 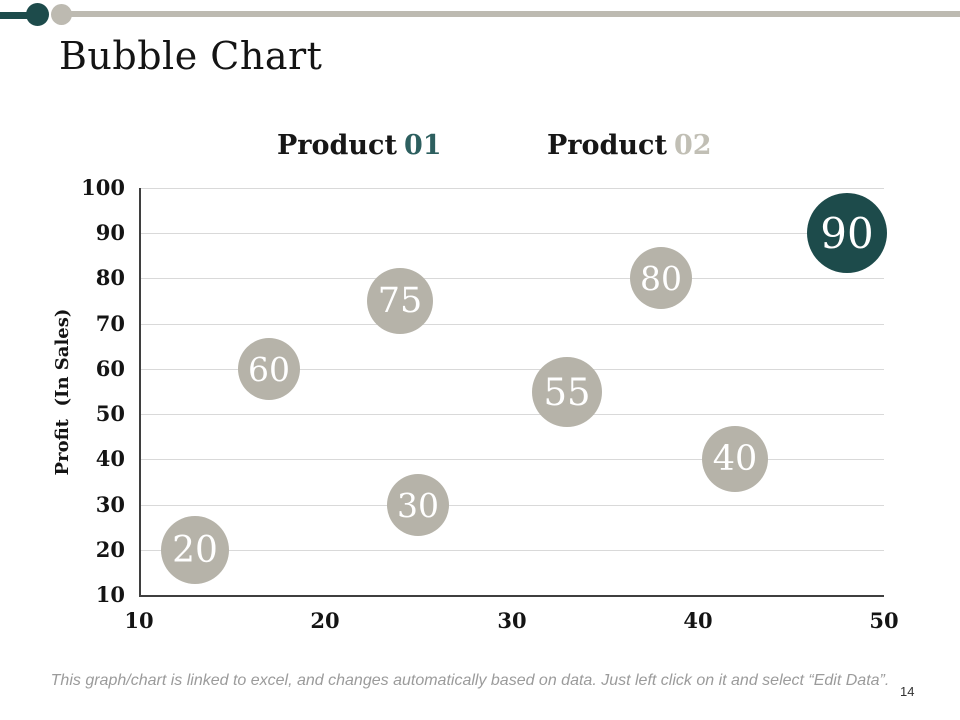 I want to click on page-title: Bubble Chart, so click(x=191, y=56).